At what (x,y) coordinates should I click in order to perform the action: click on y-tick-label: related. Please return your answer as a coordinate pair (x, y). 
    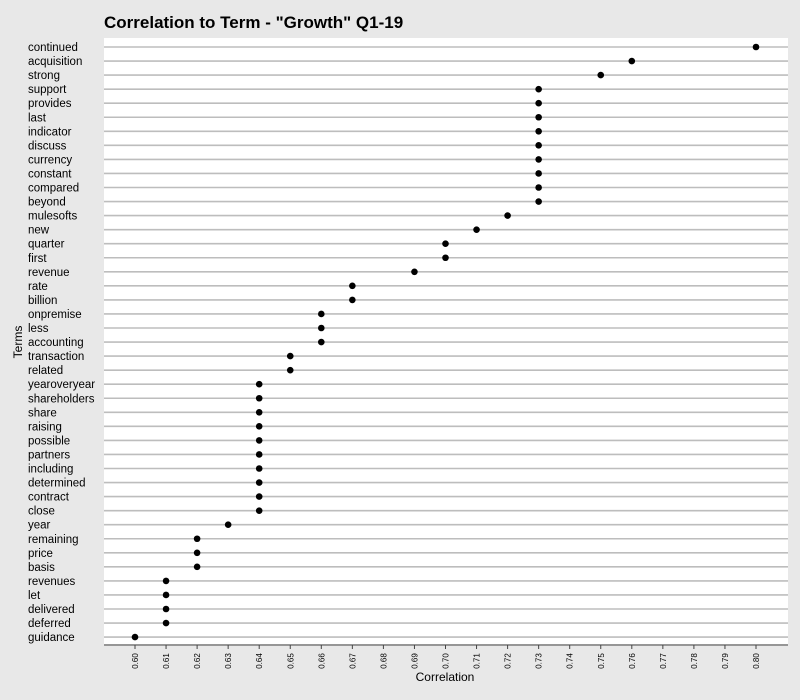
    Looking at the image, I should click on (45, 371).